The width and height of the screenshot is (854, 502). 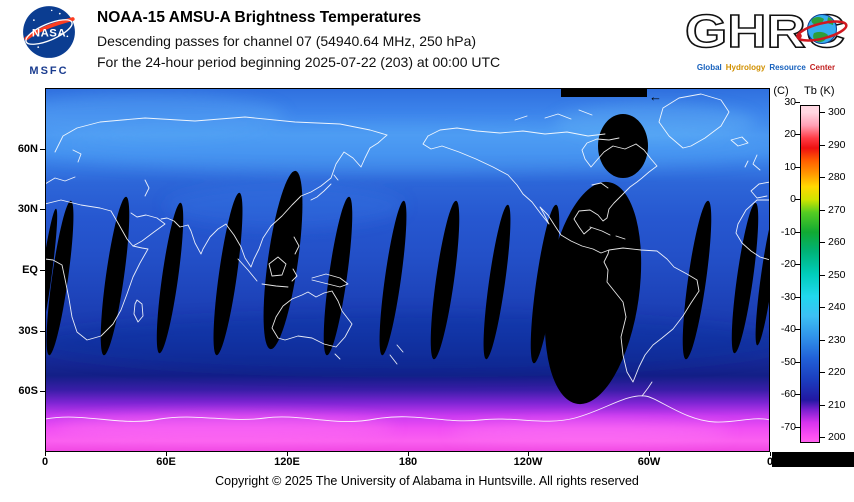 What do you see at coordinates (27, 149) in the screenshot?
I see `lat-label-60n: 60N` at bounding box center [27, 149].